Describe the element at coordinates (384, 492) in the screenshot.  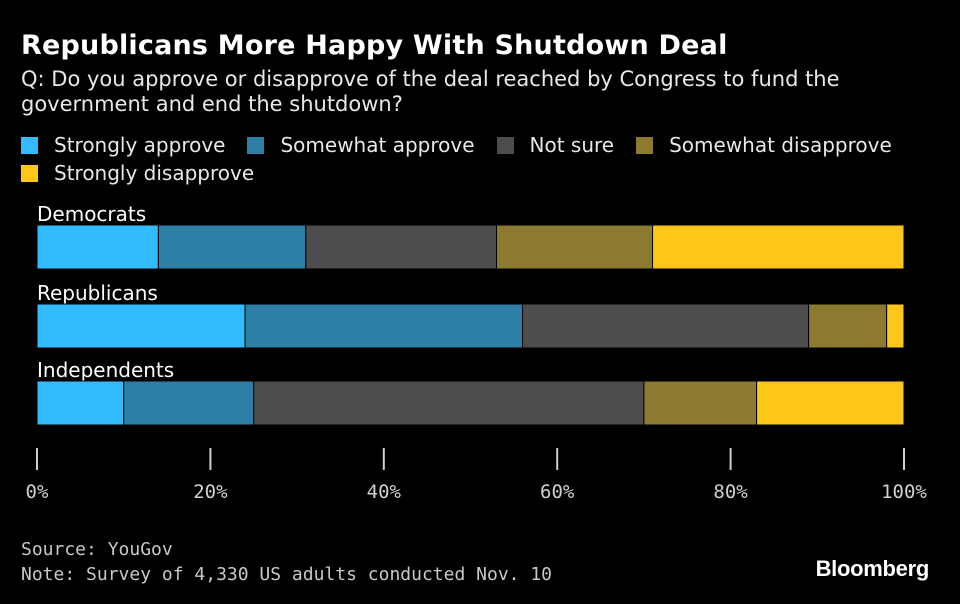
I see `x-tick-label: 40%` at that location.